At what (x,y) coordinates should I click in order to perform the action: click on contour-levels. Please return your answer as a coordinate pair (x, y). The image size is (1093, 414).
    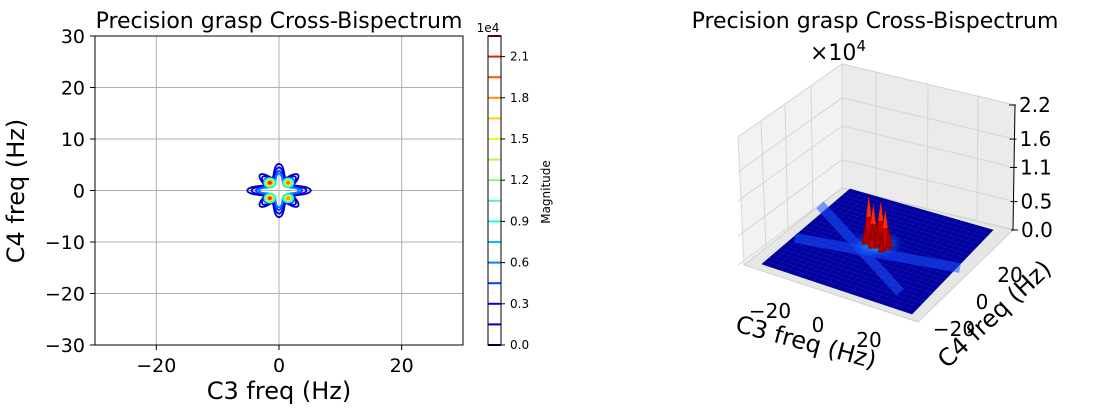
    Looking at the image, I should click on (279, 190).